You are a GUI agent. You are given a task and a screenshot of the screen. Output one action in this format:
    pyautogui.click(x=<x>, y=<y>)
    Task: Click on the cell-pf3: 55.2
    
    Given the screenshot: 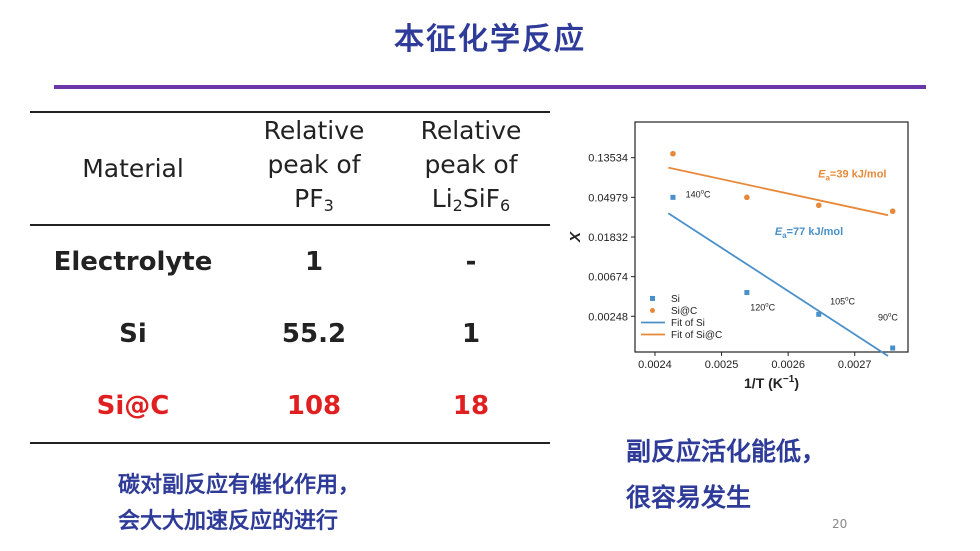 What is the action you would take?
    pyautogui.click(x=314, y=334)
    